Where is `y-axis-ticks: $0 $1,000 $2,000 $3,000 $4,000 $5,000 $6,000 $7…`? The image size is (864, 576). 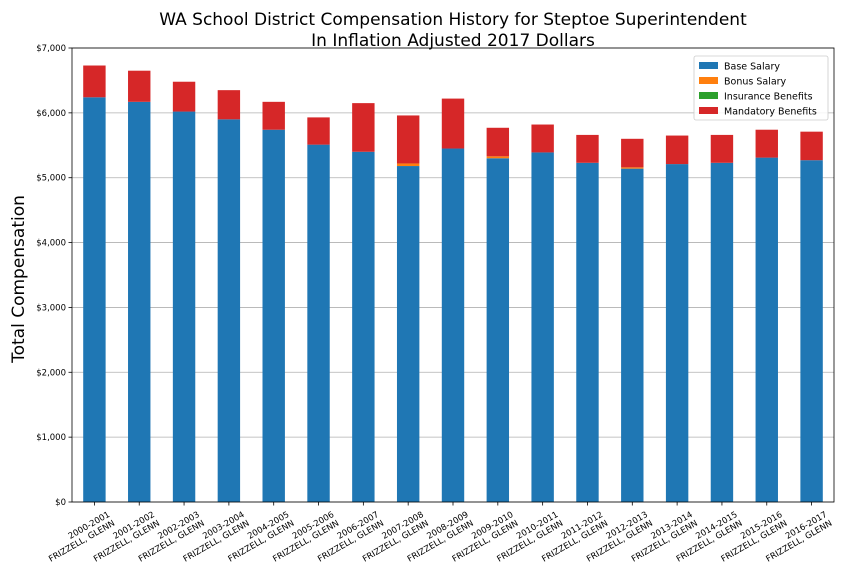
y-axis-ticks: $0 $1,000 $2,000 $3,000 $4,000 $5,000 $6,000 $7… is located at coordinates (54, 276).